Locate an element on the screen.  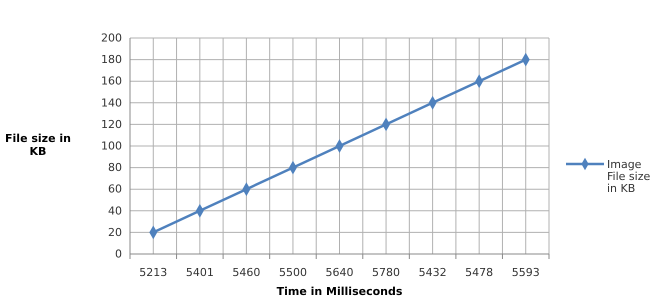
y-tick-label: 200 is located at coordinates (111, 38).